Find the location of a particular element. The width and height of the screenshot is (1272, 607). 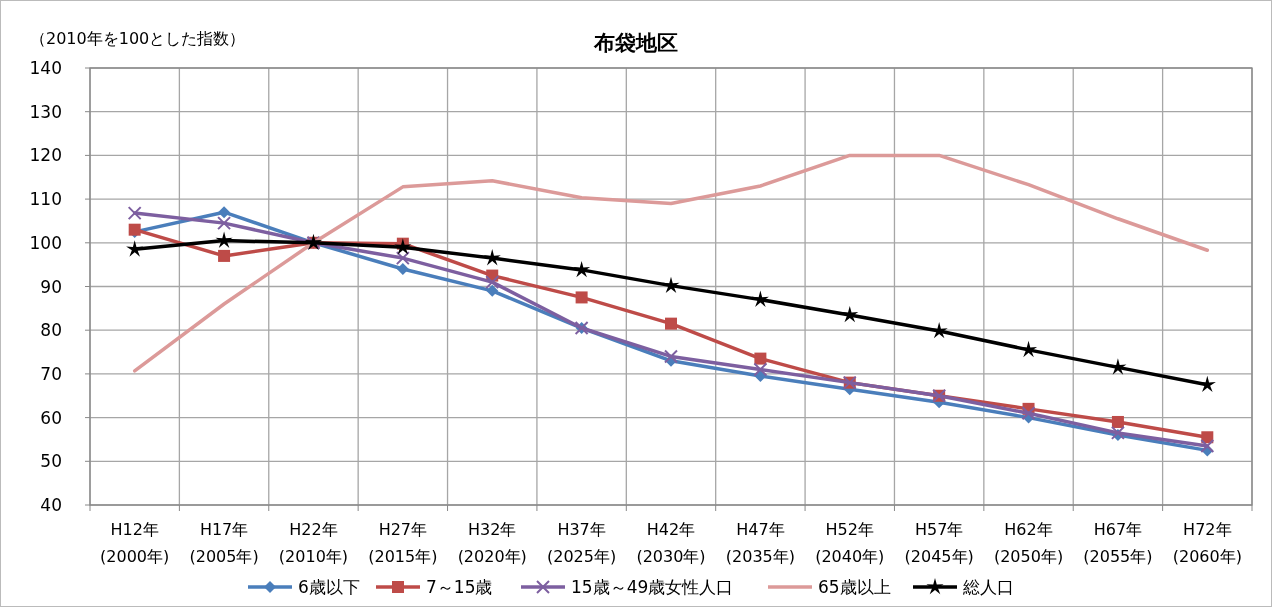

legend-label: 15歳～49歳女性人口 is located at coordinates (652, 587).